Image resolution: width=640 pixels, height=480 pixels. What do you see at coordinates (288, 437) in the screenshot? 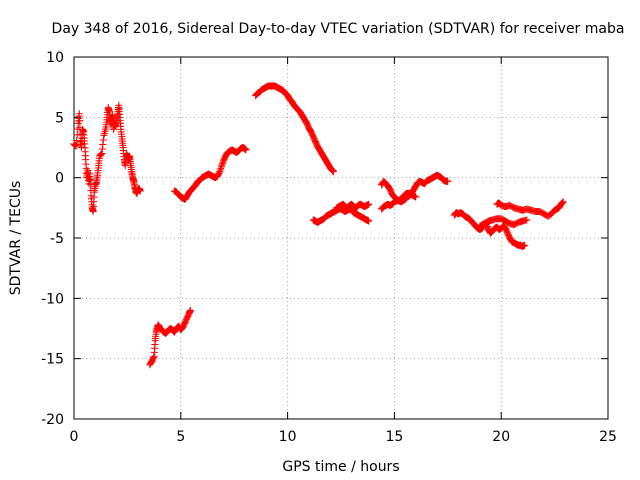
I see `x-tick-label: 10` at bounding box center [288, 437].